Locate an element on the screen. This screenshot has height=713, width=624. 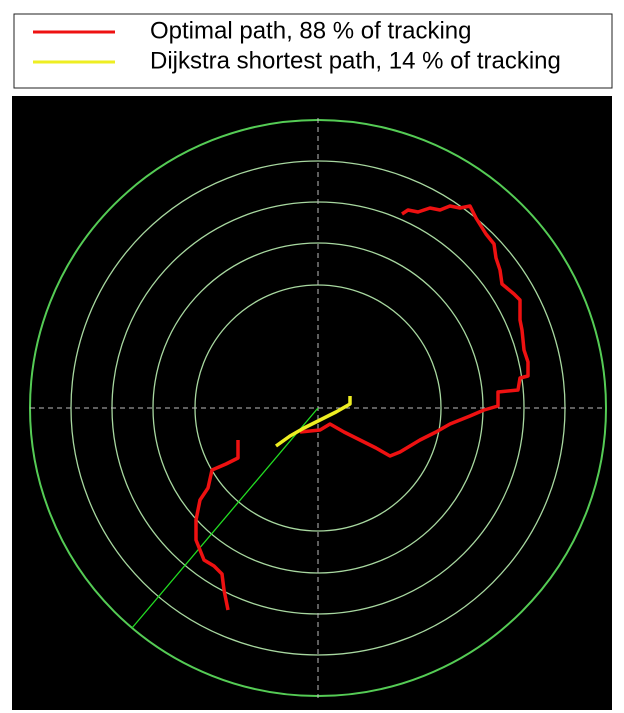
legend-label: Optimal path, 88 % of tracking is located at coordinates (311, 30).